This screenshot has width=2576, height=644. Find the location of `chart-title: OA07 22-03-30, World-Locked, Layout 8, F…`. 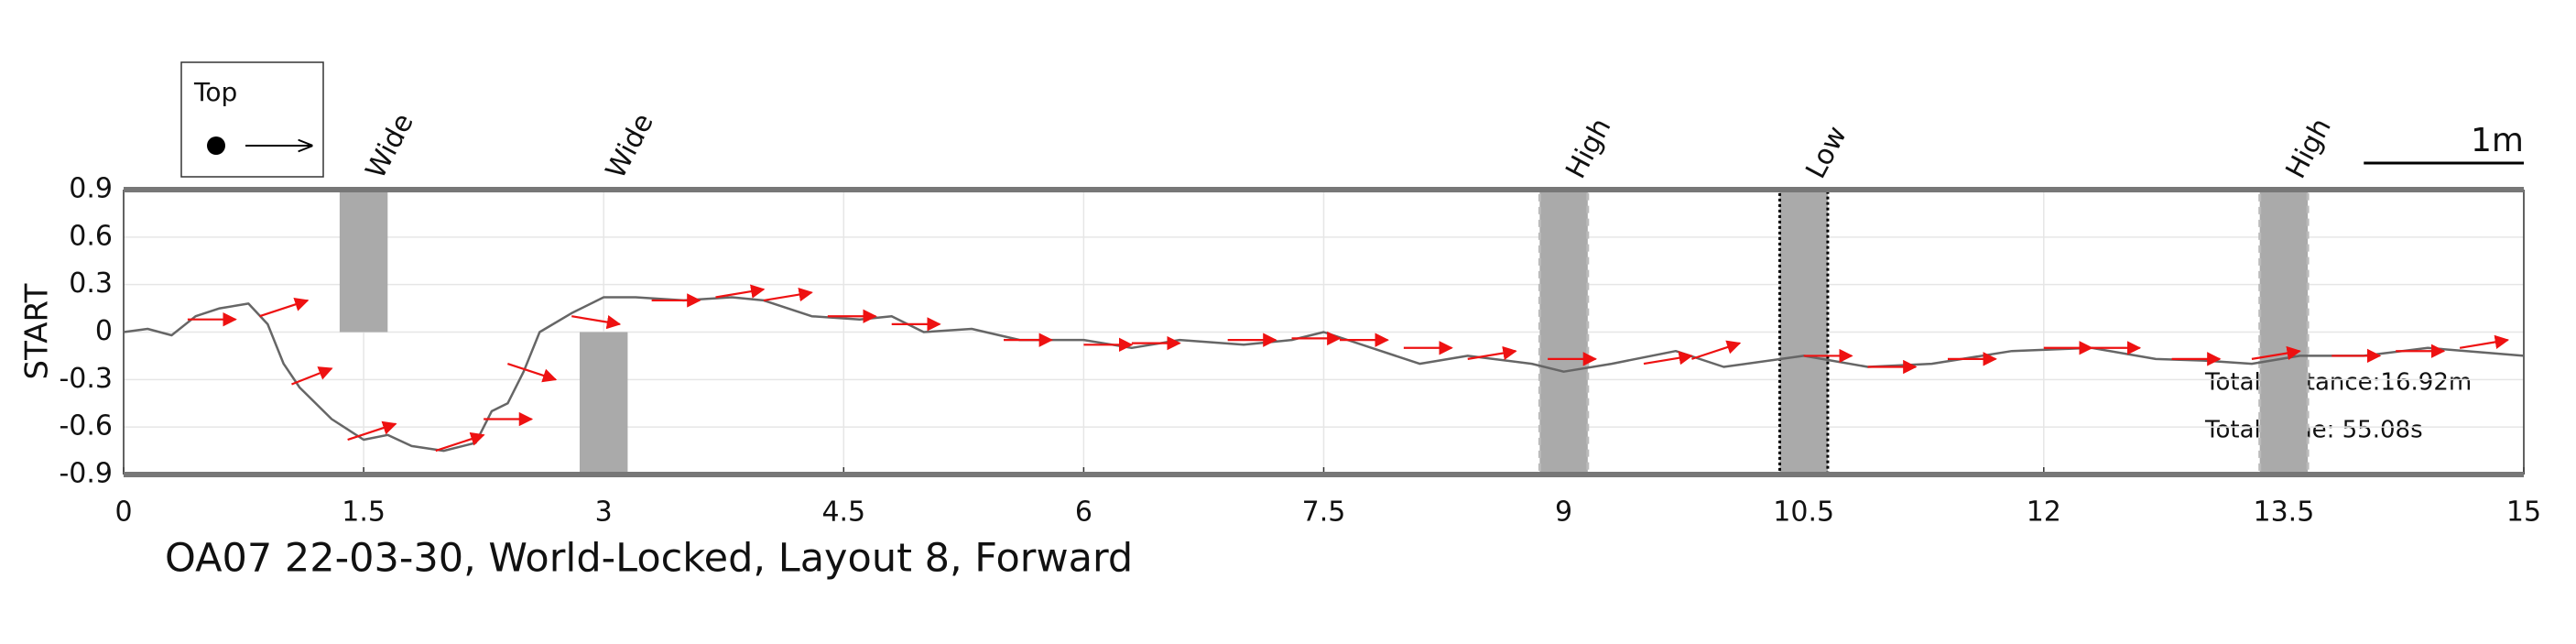

chart-title: OA07 22-03-30, World-Locked, Layout 8, F… is located at coordinates (649, 559).